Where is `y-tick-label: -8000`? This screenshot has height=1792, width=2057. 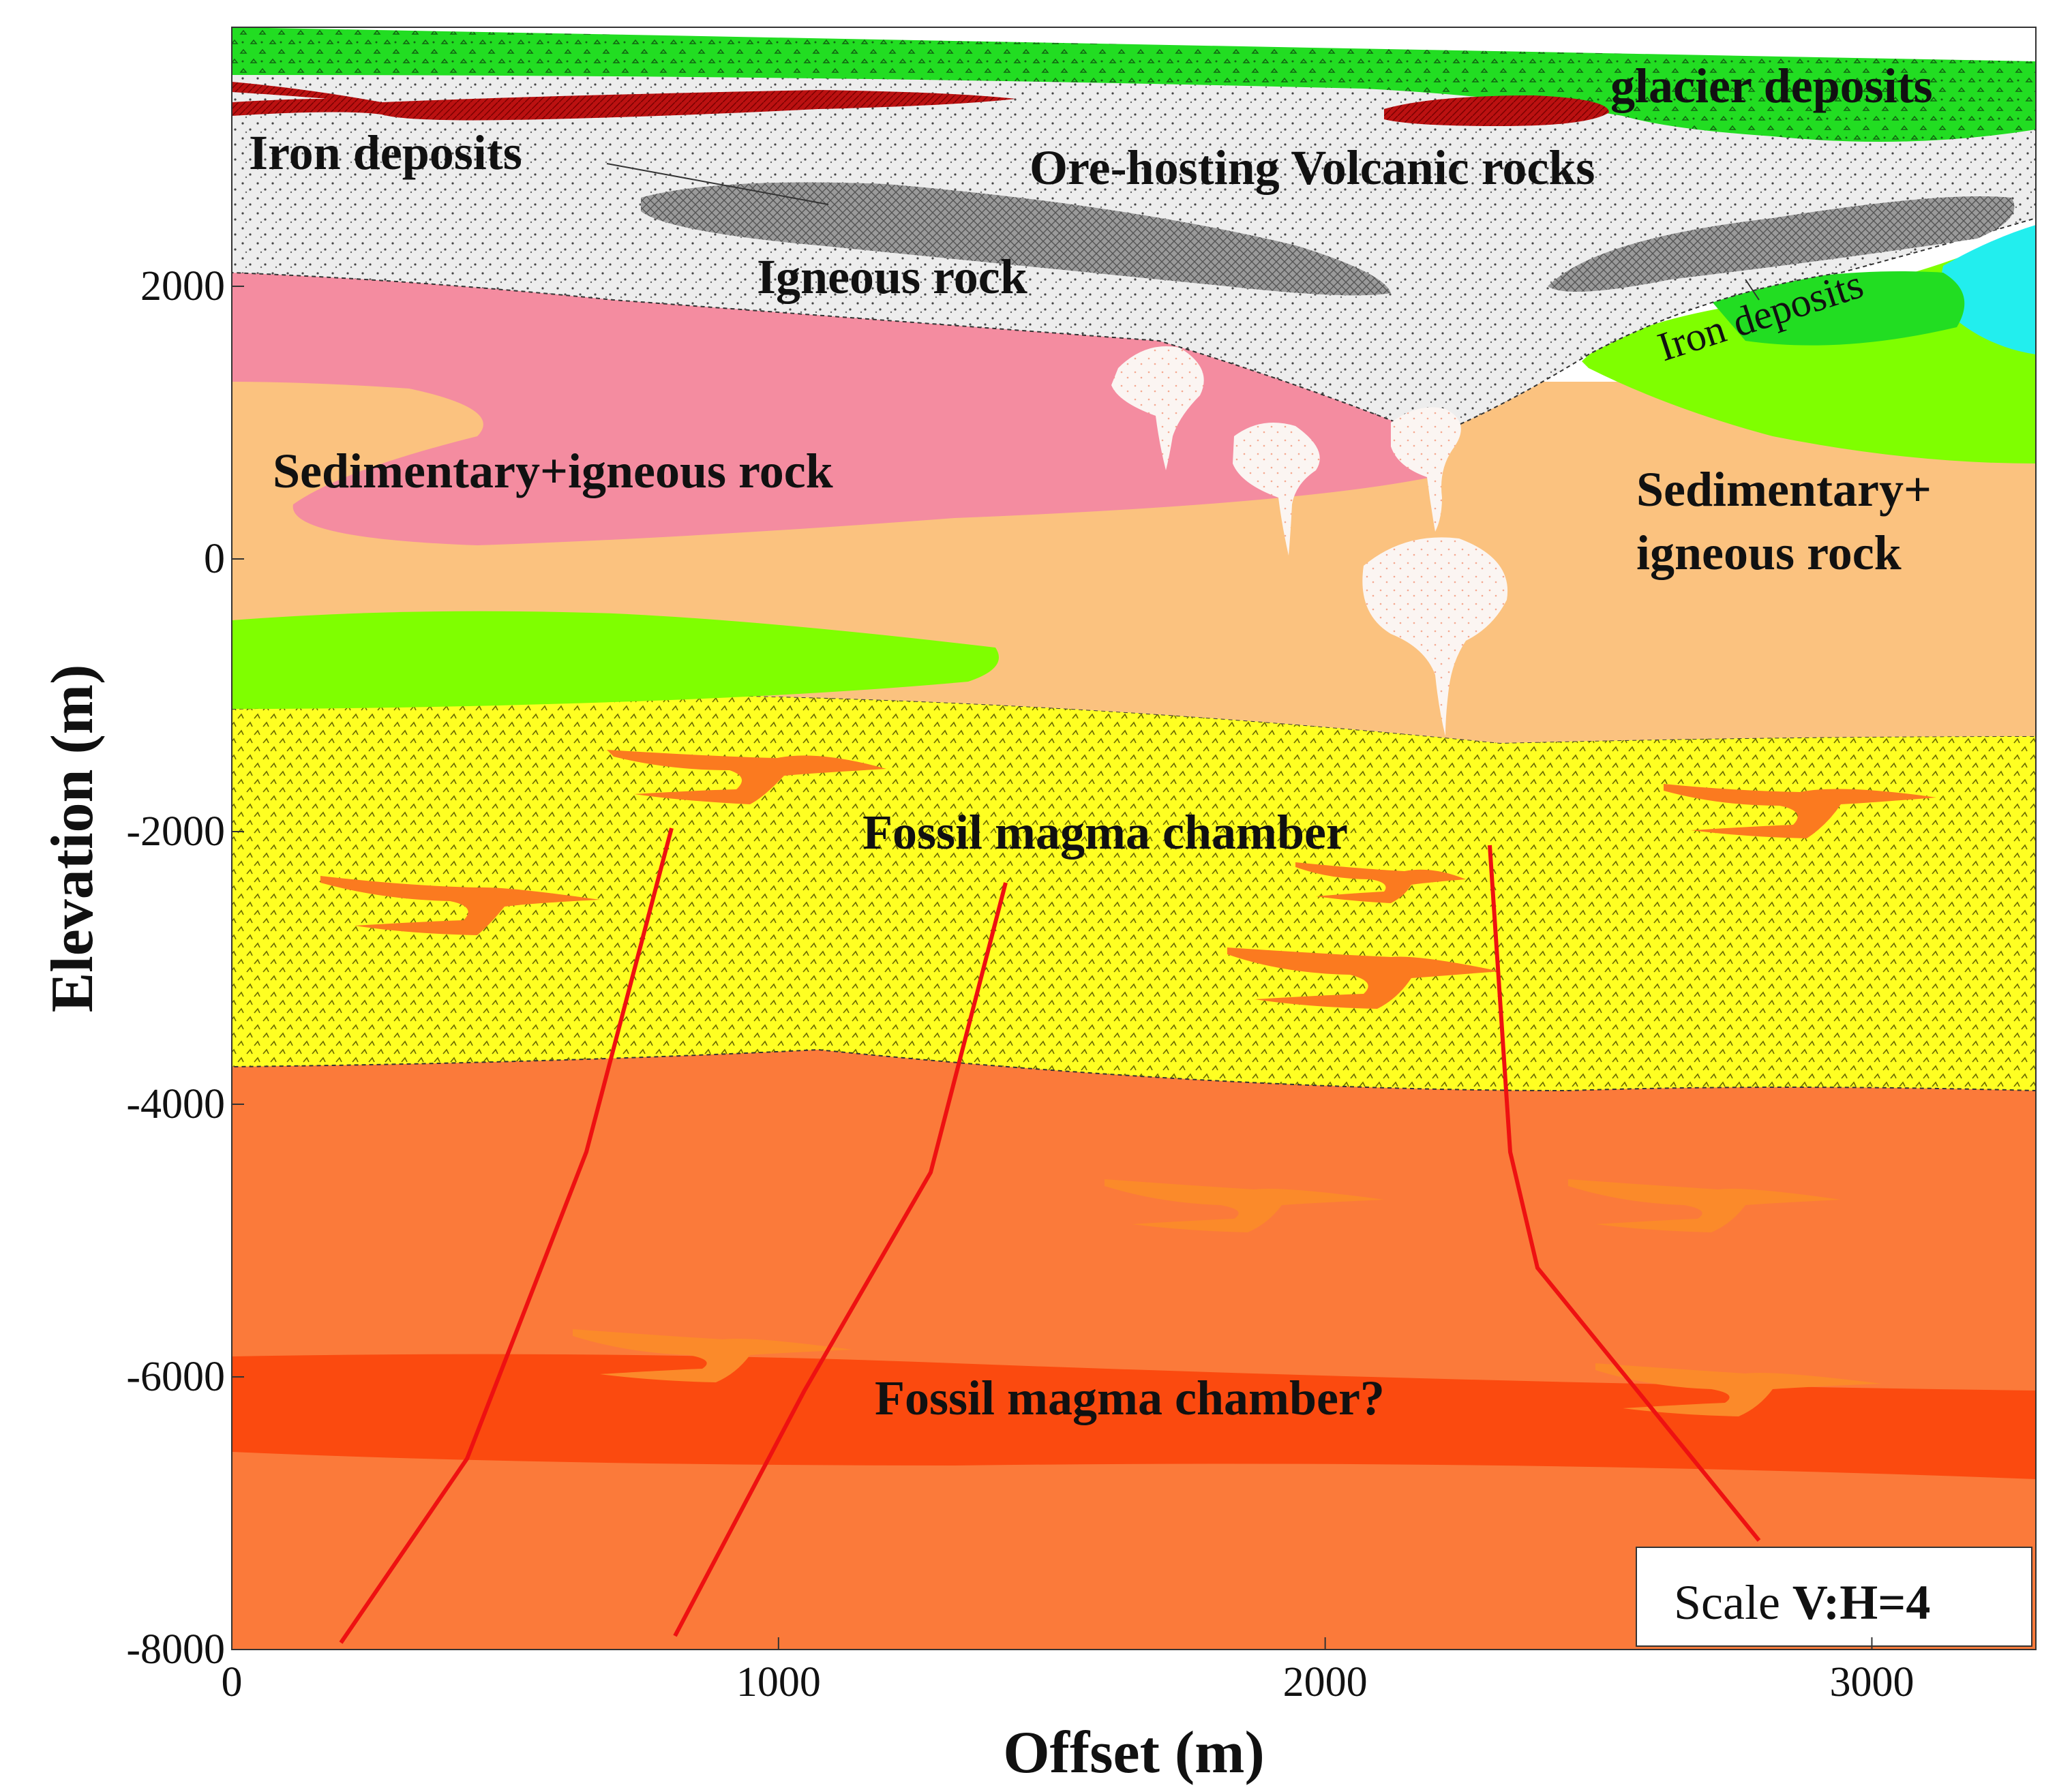
y-tick-label: -8000 is located at coordinates (175, 1649).